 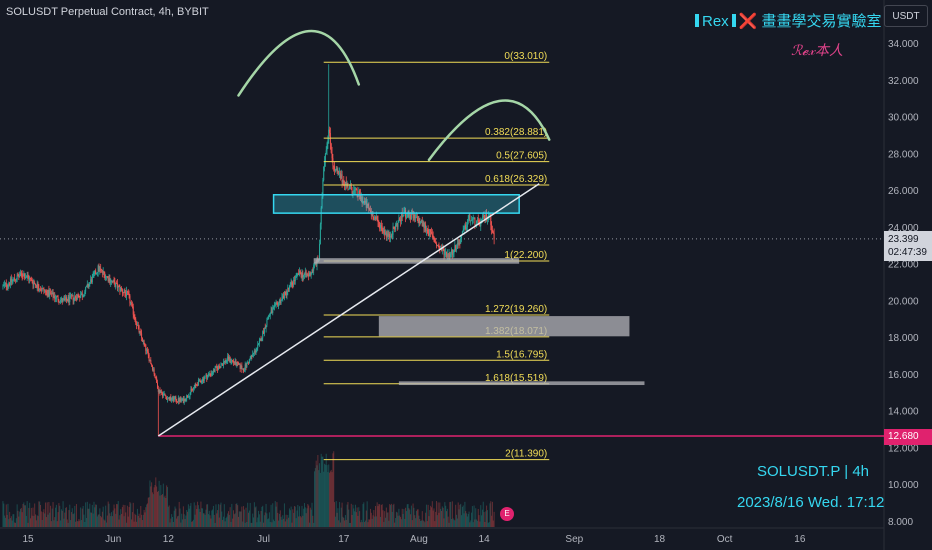 What do you see at coordinates (263, 539) in the screenshot?
I see `x-tick-label: Jul` at bounding box center [263, 539].